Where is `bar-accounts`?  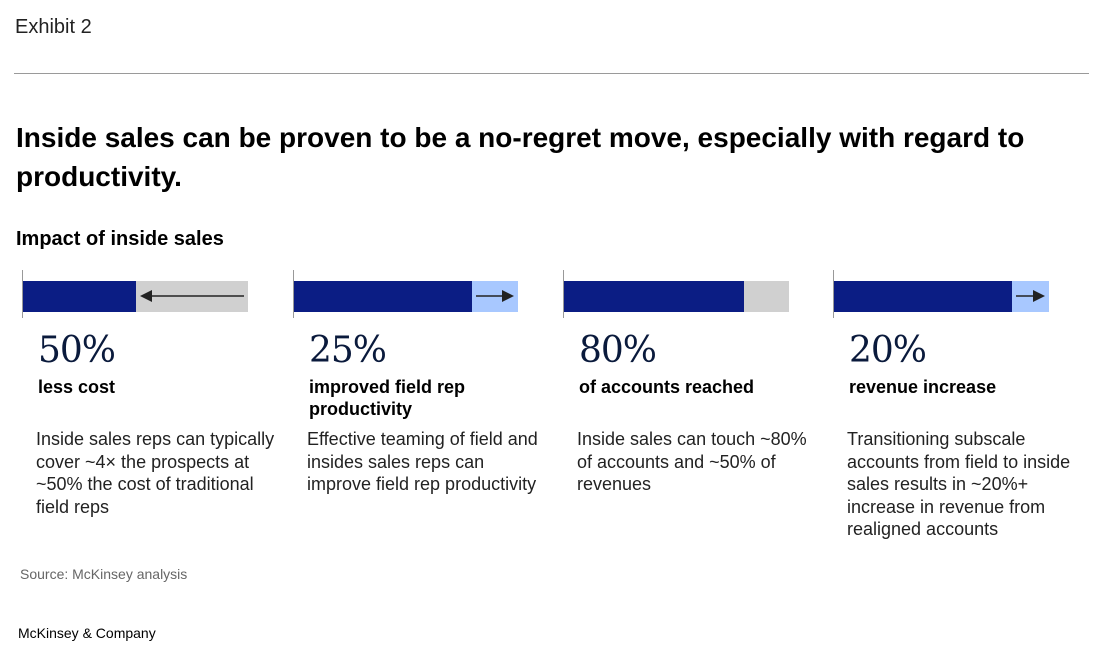 bar-accounts is located at coordinates (676, 294).